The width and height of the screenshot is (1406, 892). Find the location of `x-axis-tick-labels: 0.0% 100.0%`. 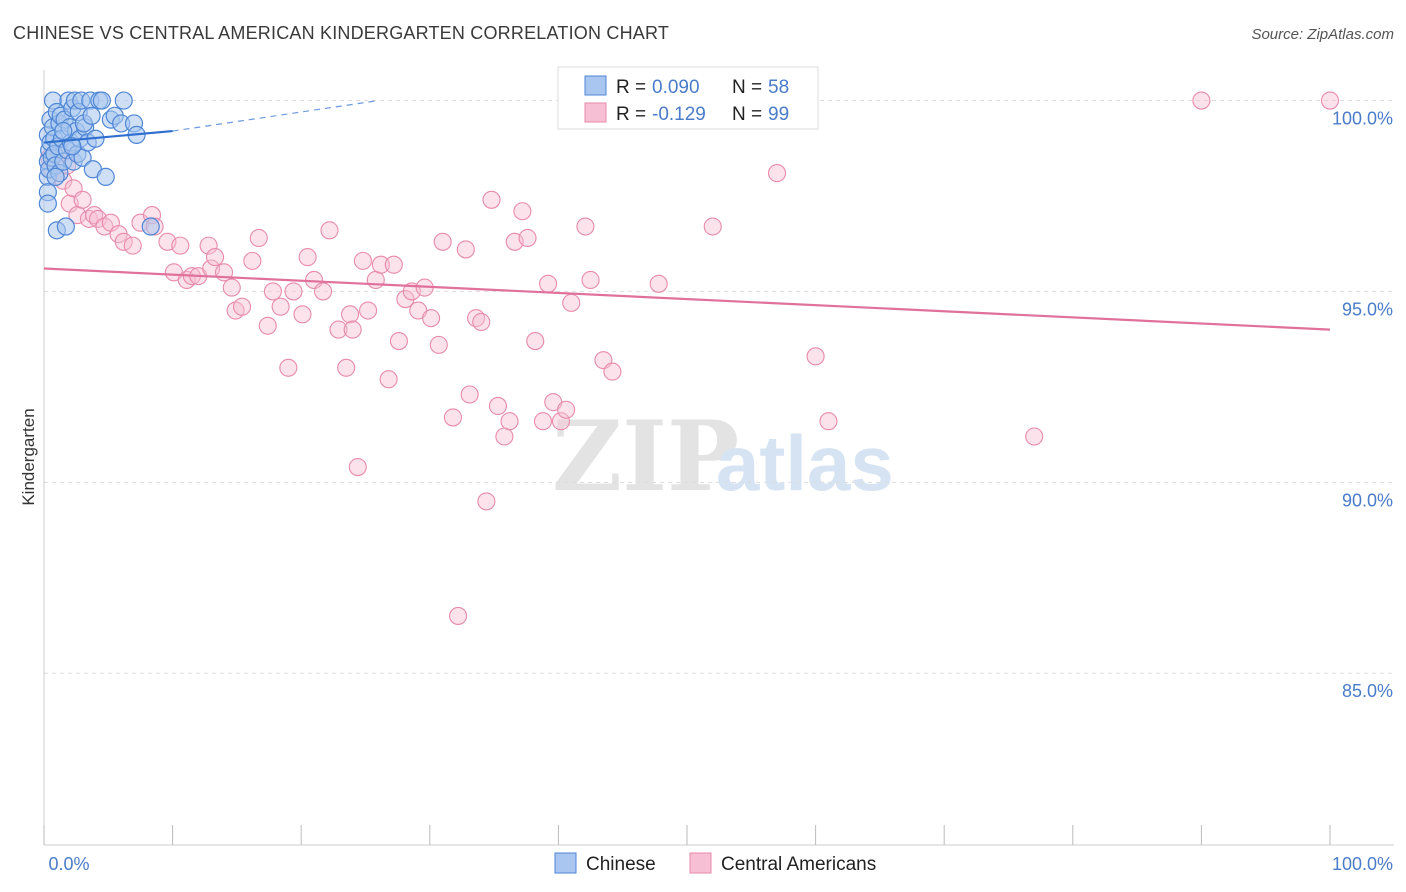

x-axis-tick-labels: 0.0% 100.0% is located at coordinates (720, 864).